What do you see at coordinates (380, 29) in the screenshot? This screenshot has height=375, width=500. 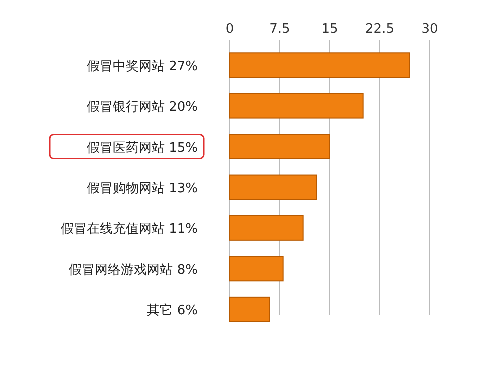 I see `x-tick-label: 22.5` at bounding box center [380, 29].